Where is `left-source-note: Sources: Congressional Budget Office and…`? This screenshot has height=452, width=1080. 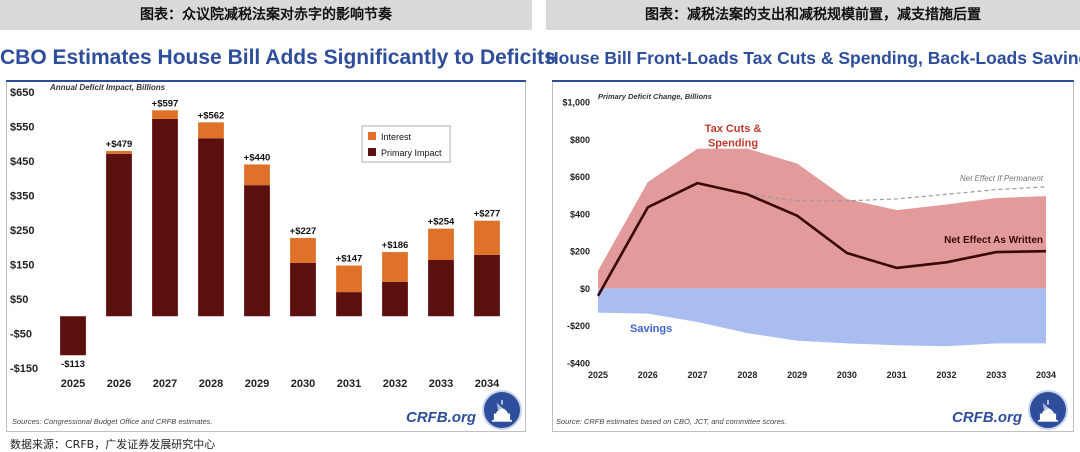
left-source-note: Sources: Congressional Budget Office and… is located at coordinates (112, 421).